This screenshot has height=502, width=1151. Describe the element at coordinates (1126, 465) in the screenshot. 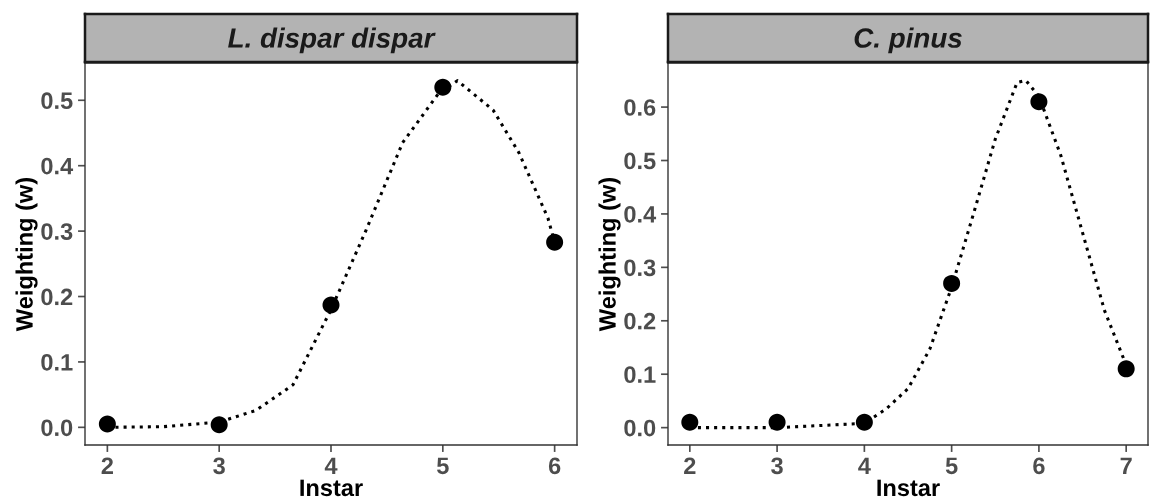

I see `x-tick-label: 7` at that location.